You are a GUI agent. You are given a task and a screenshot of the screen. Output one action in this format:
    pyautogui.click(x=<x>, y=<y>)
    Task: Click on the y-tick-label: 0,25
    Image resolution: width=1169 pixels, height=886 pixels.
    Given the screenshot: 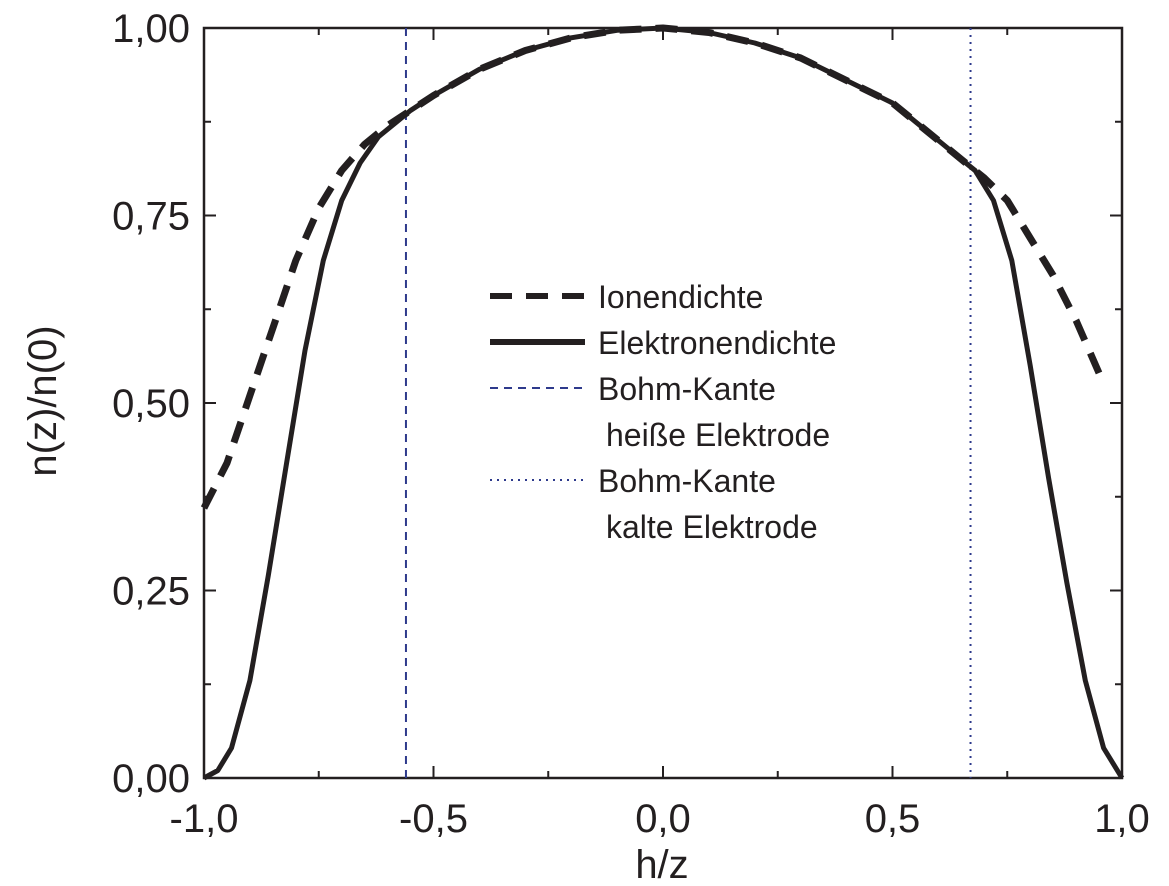 What is the action you would take?
    pyautogui.click(x=151, y=592)
    